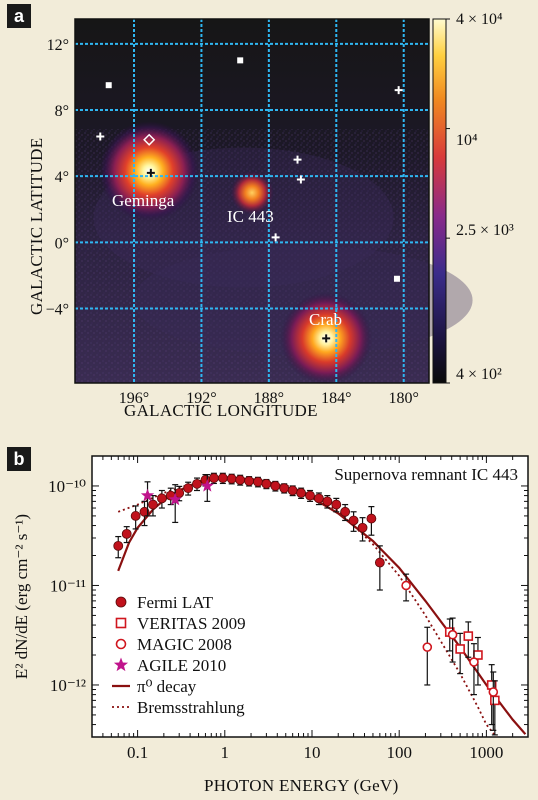 The width and height of the screenshot is (538, 800). Describe the element at coordinates (62, 243) in the screenshot. I see `y-tick-label: 0°` at that location.